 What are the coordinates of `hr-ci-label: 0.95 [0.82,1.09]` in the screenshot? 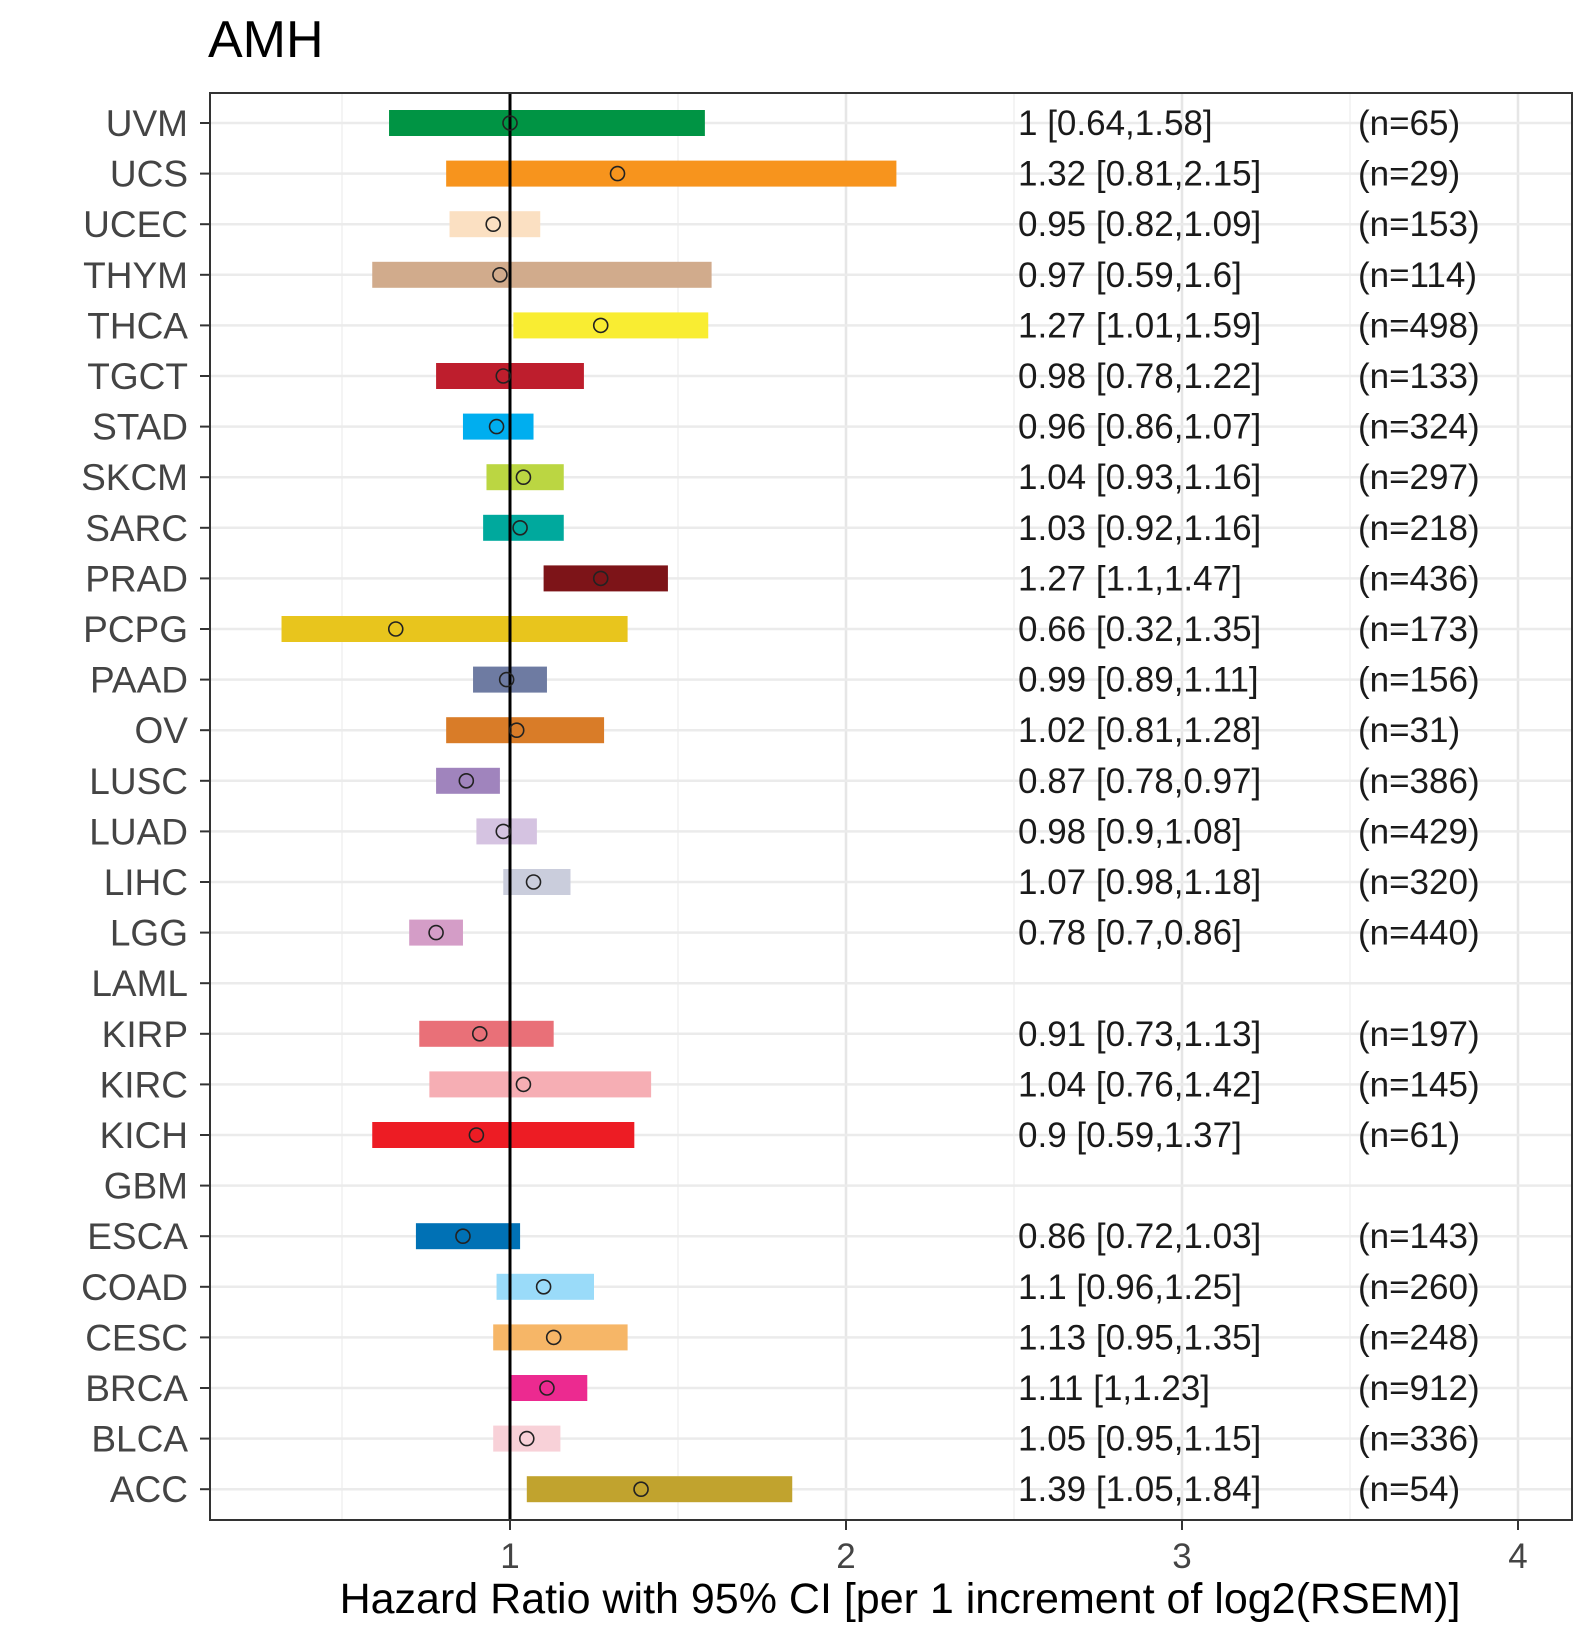 It's located at (1139, 224).